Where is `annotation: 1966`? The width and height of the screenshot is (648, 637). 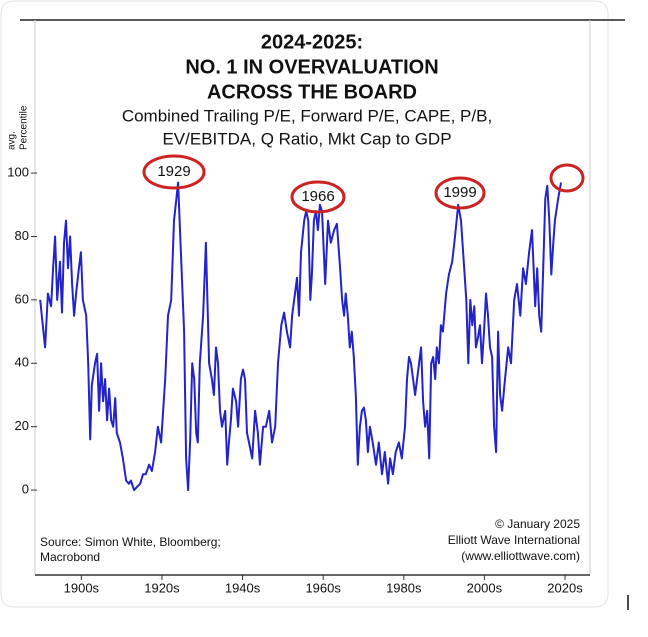 annotation: 1966 is located at coordinates (317, 196).